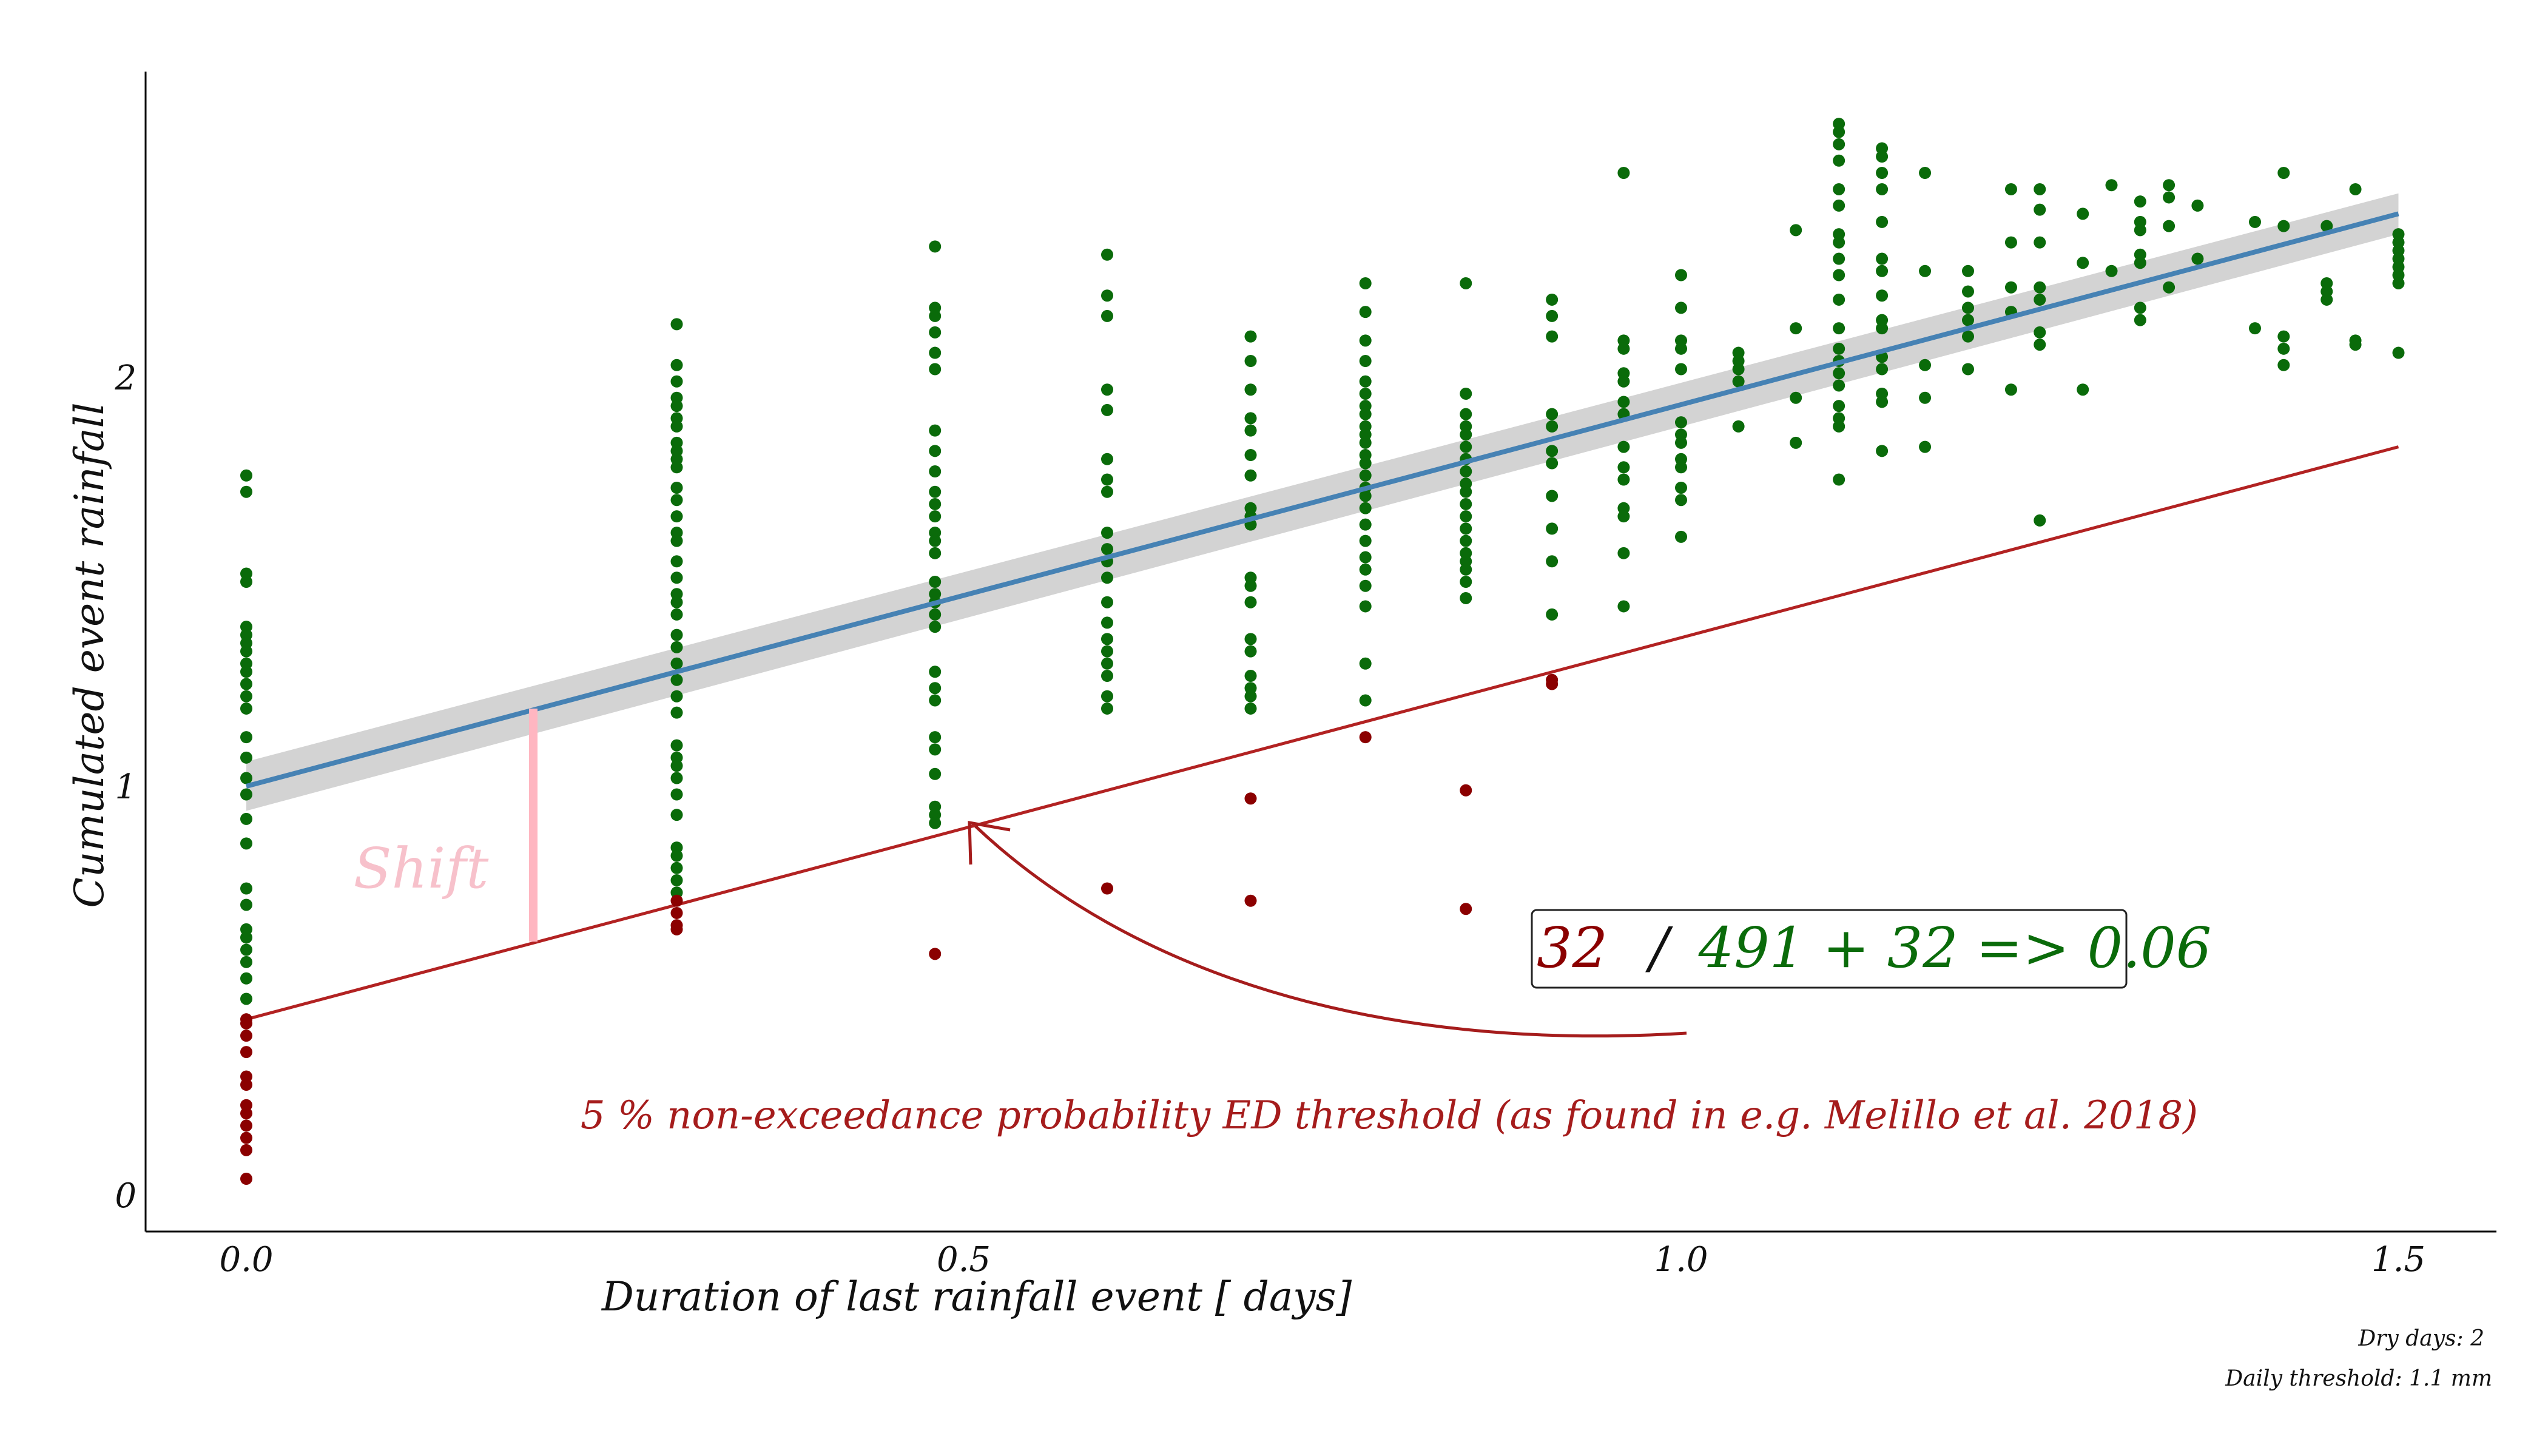 Image resolution: width=2548 pixels, height=1456 pixels. Describe the element at coordinates (1572, 947) in the screenshot. I see `ratio-numerator: 32` at that location.